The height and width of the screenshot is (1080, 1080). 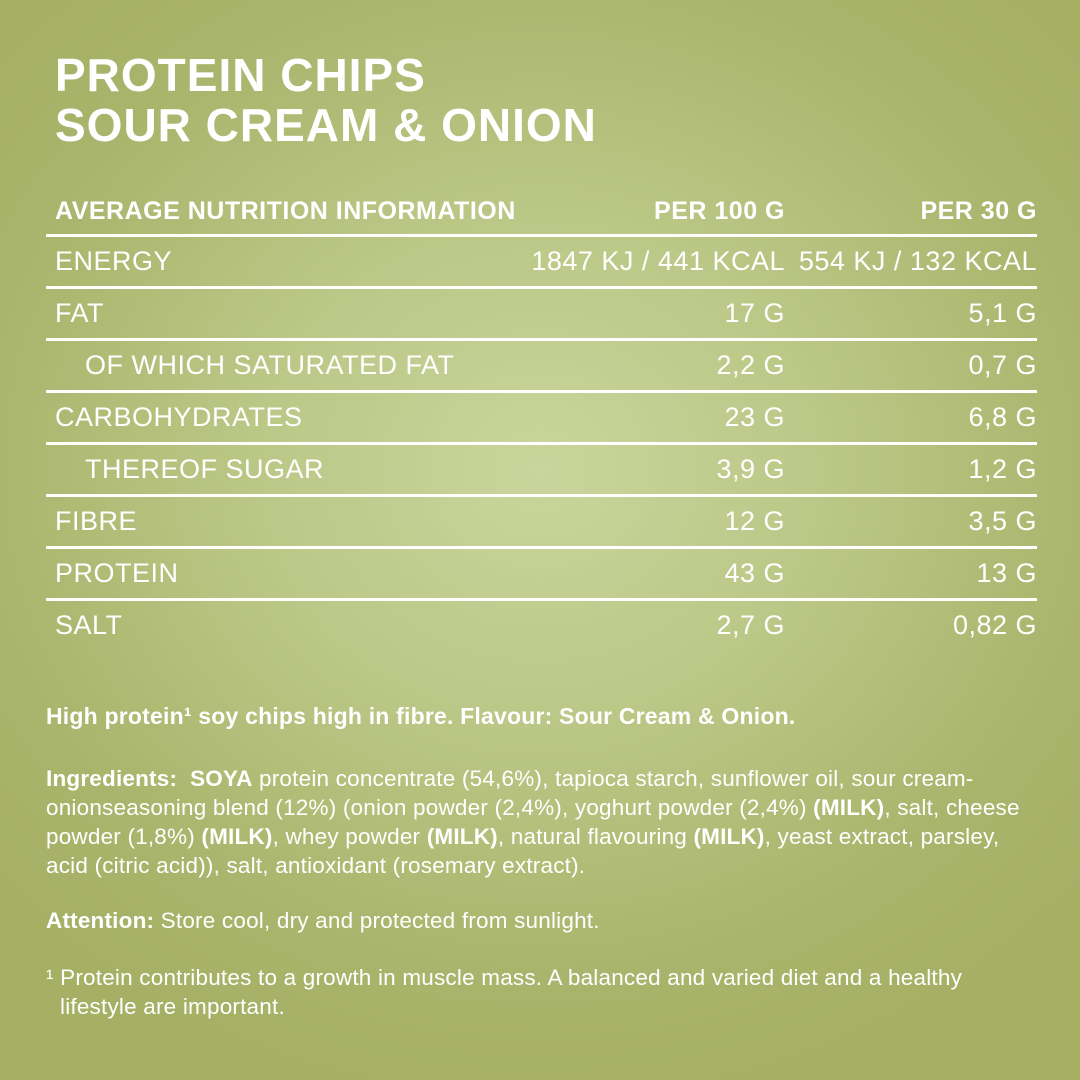 What do you see at coordinates (112, 778) in the screenshot?
I see `ingredients-label: Ingredients:` at bounding box center [112, 778].